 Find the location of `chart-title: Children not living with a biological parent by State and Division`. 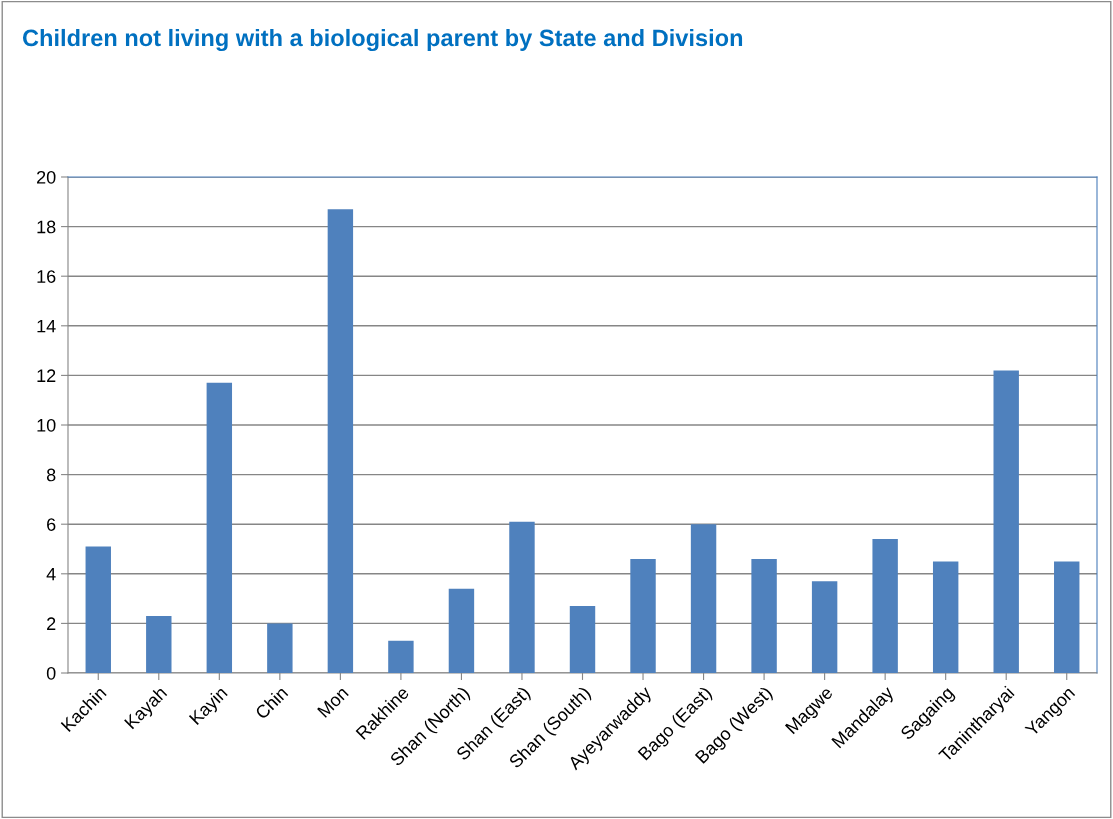

chart-title: Children not living with a biological parent by State and Division is located at coordinates (382, 40).